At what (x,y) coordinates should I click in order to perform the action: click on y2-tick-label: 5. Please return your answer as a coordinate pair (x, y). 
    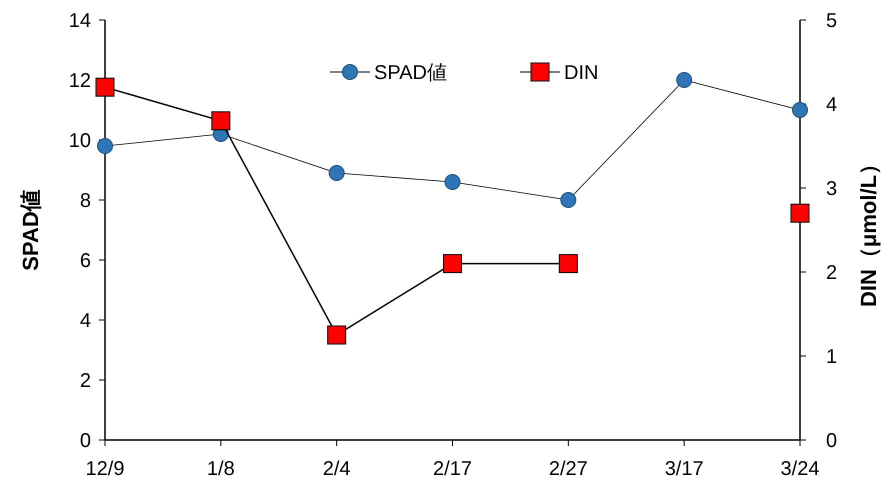
    Looking at the image, I should click on (832, 21).